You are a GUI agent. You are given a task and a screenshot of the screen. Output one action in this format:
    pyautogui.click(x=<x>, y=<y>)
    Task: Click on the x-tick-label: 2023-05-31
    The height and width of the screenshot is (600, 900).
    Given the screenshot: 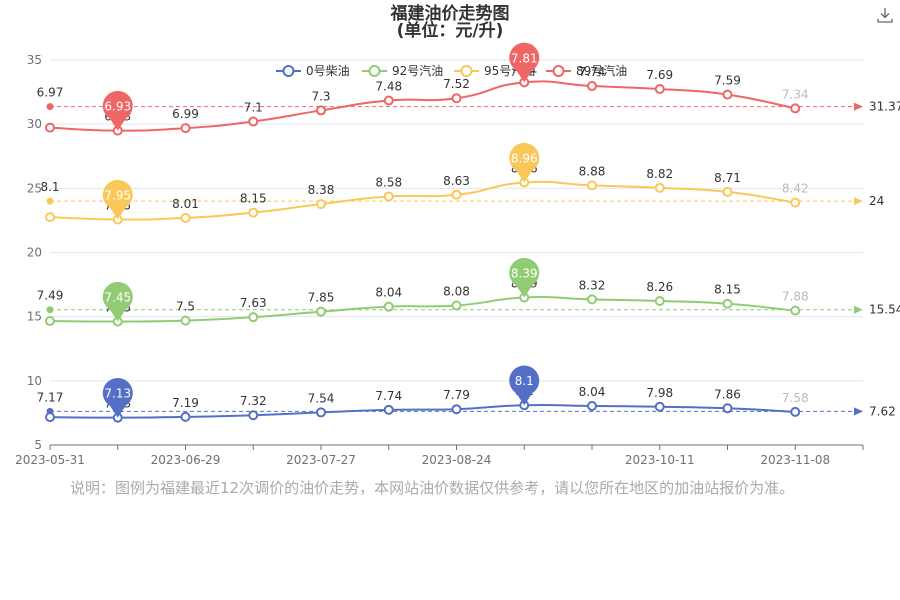 What is the action you would take?
    pyautogui.click(x=50, y=460)
    